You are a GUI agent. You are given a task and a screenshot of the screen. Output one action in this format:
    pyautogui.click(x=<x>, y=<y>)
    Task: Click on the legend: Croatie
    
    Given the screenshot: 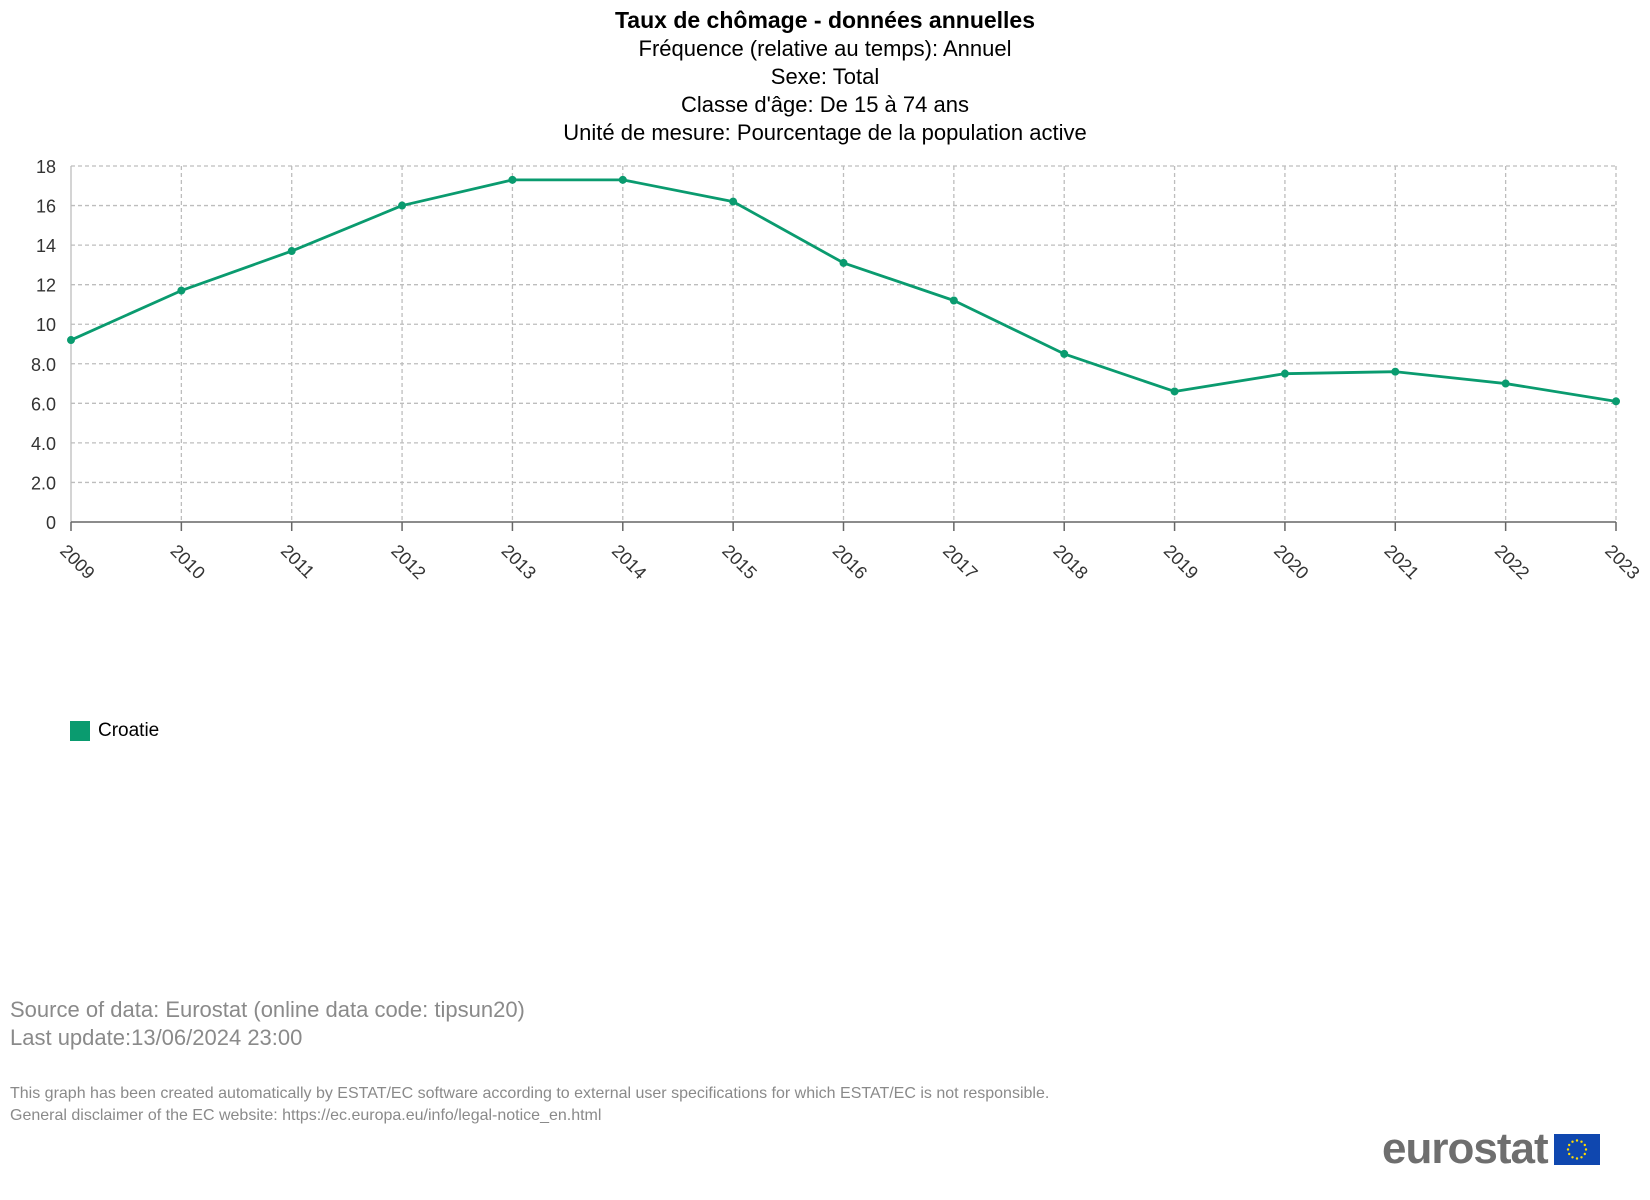 What is the action you would take?
    pyautogui.click(x=114, y=731)
    